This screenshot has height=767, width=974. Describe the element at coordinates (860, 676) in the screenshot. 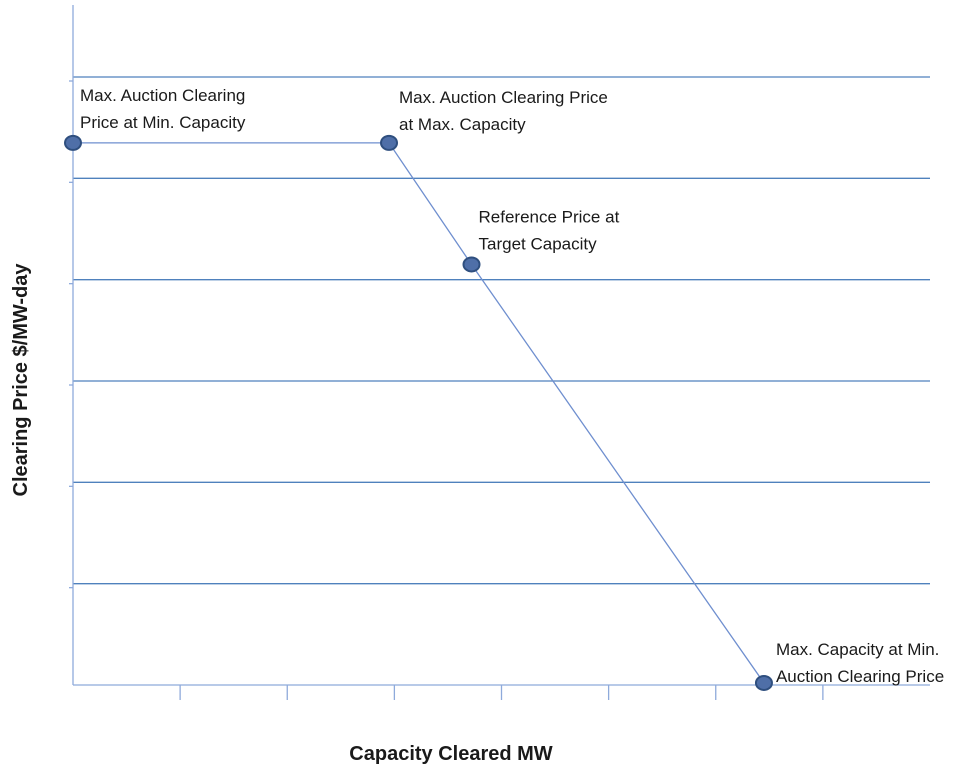

I see `data-label-line: Auction Clearing Price` at that location.